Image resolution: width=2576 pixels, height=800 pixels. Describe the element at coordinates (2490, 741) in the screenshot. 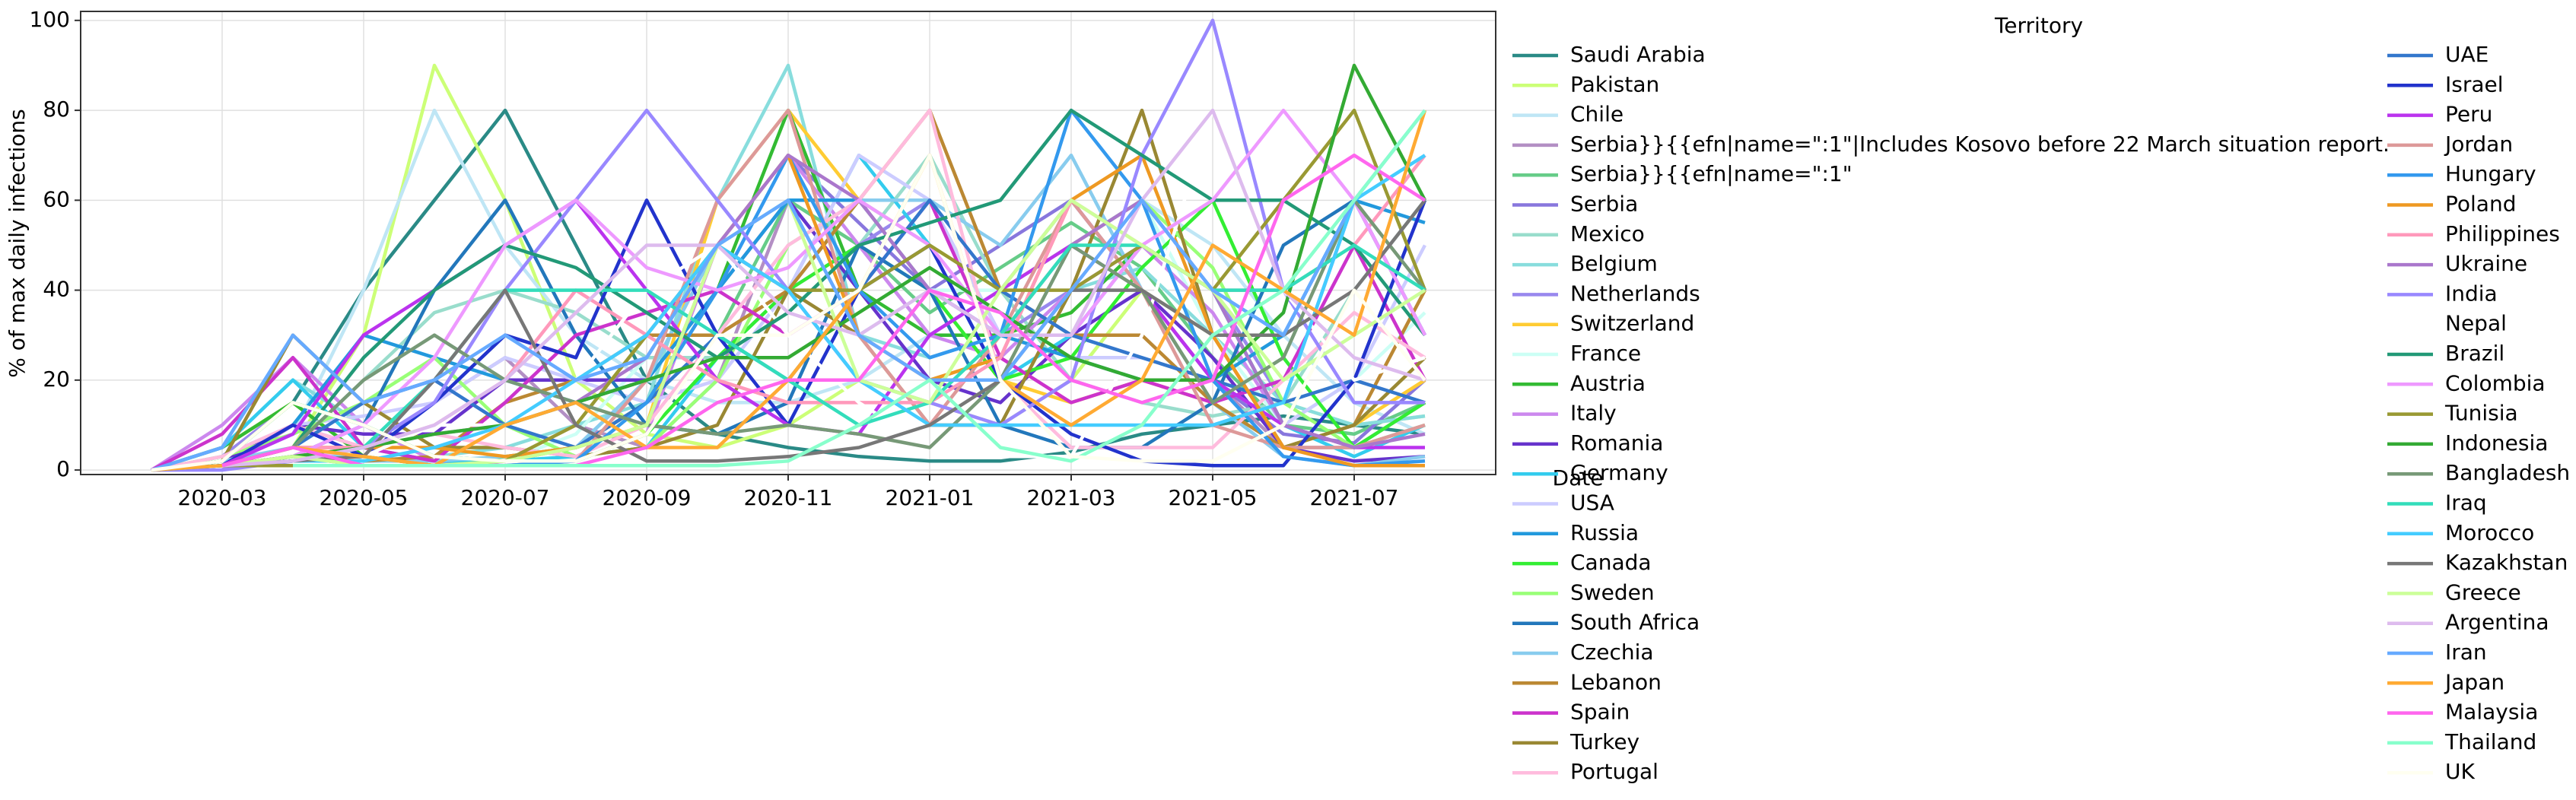

I see `legend-label: Thailand` at that location.